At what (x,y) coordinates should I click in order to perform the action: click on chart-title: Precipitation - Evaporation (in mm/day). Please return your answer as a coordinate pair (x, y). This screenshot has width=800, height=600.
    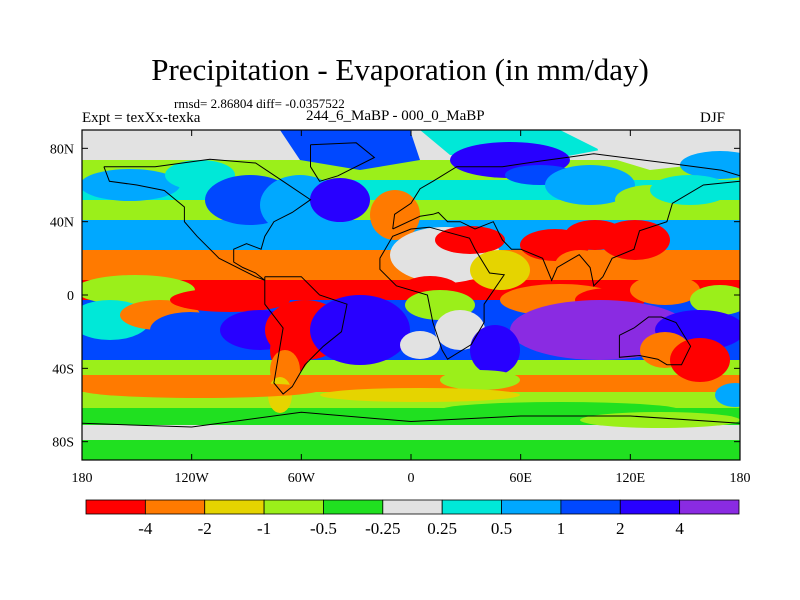
    Looking at the image, I should click on (400, 69).